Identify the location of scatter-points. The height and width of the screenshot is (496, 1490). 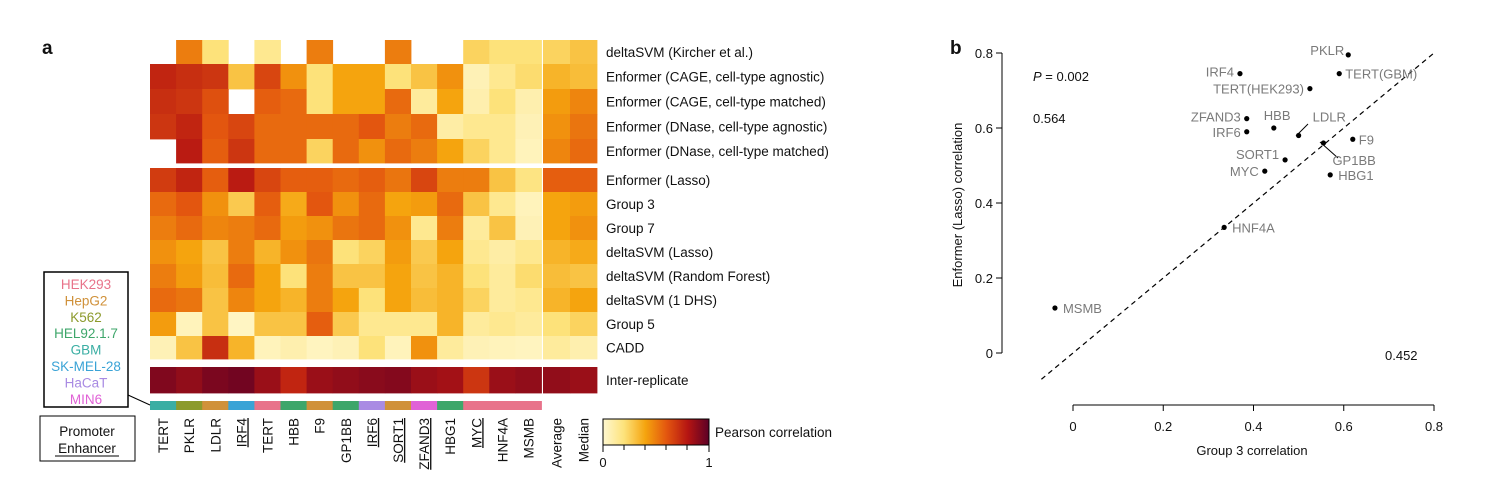
(1204, 181).